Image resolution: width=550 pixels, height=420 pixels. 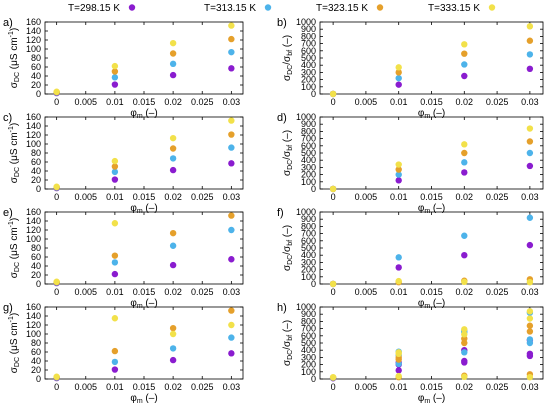 What do you see at coordinates (115, 387) in the screenshot?
I see `x-tick-label: 0.01` at bounding box center [115, 387].